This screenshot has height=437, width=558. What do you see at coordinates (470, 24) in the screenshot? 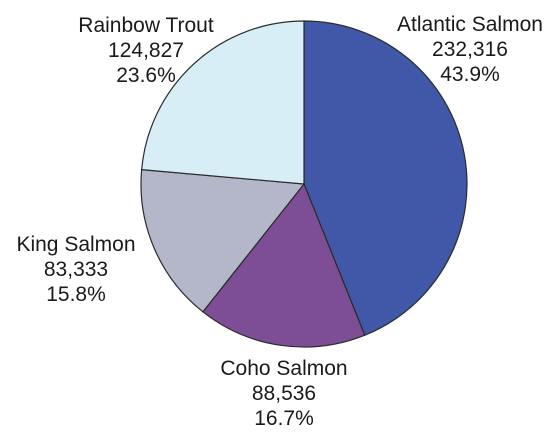
I see `slice-name-label: Atlantic Salmon` at bounding box center [470, 24].